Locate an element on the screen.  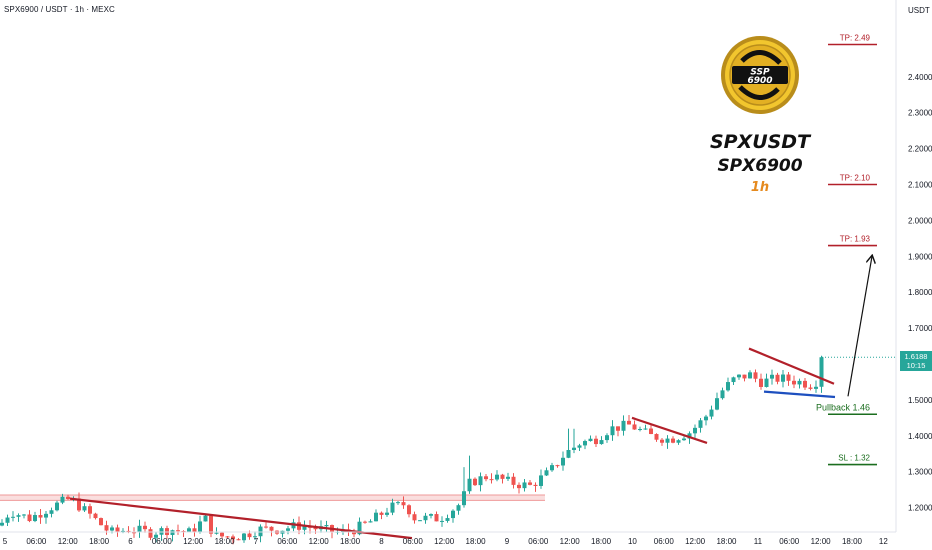
y-tick-label: 1.5000 is located at coordinates (920, 400).